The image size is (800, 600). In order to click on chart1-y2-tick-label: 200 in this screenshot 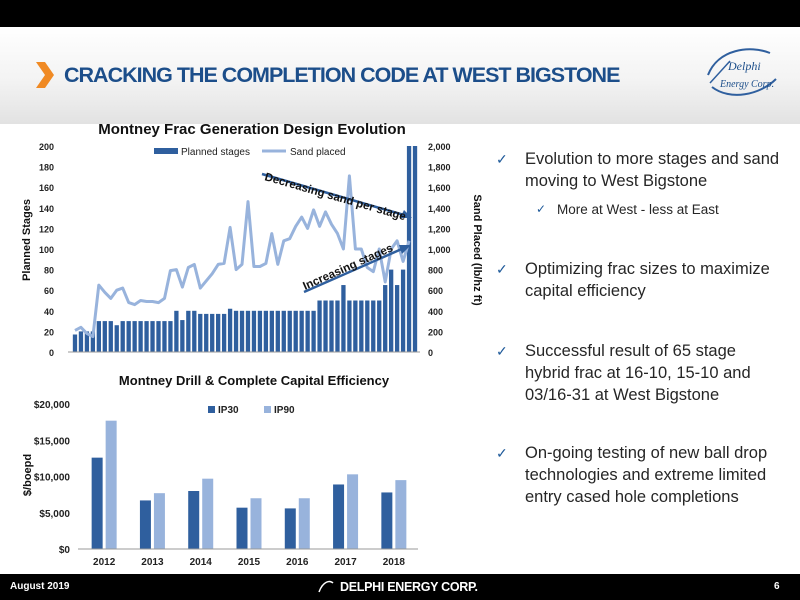, I will do `click(435, 332)`.